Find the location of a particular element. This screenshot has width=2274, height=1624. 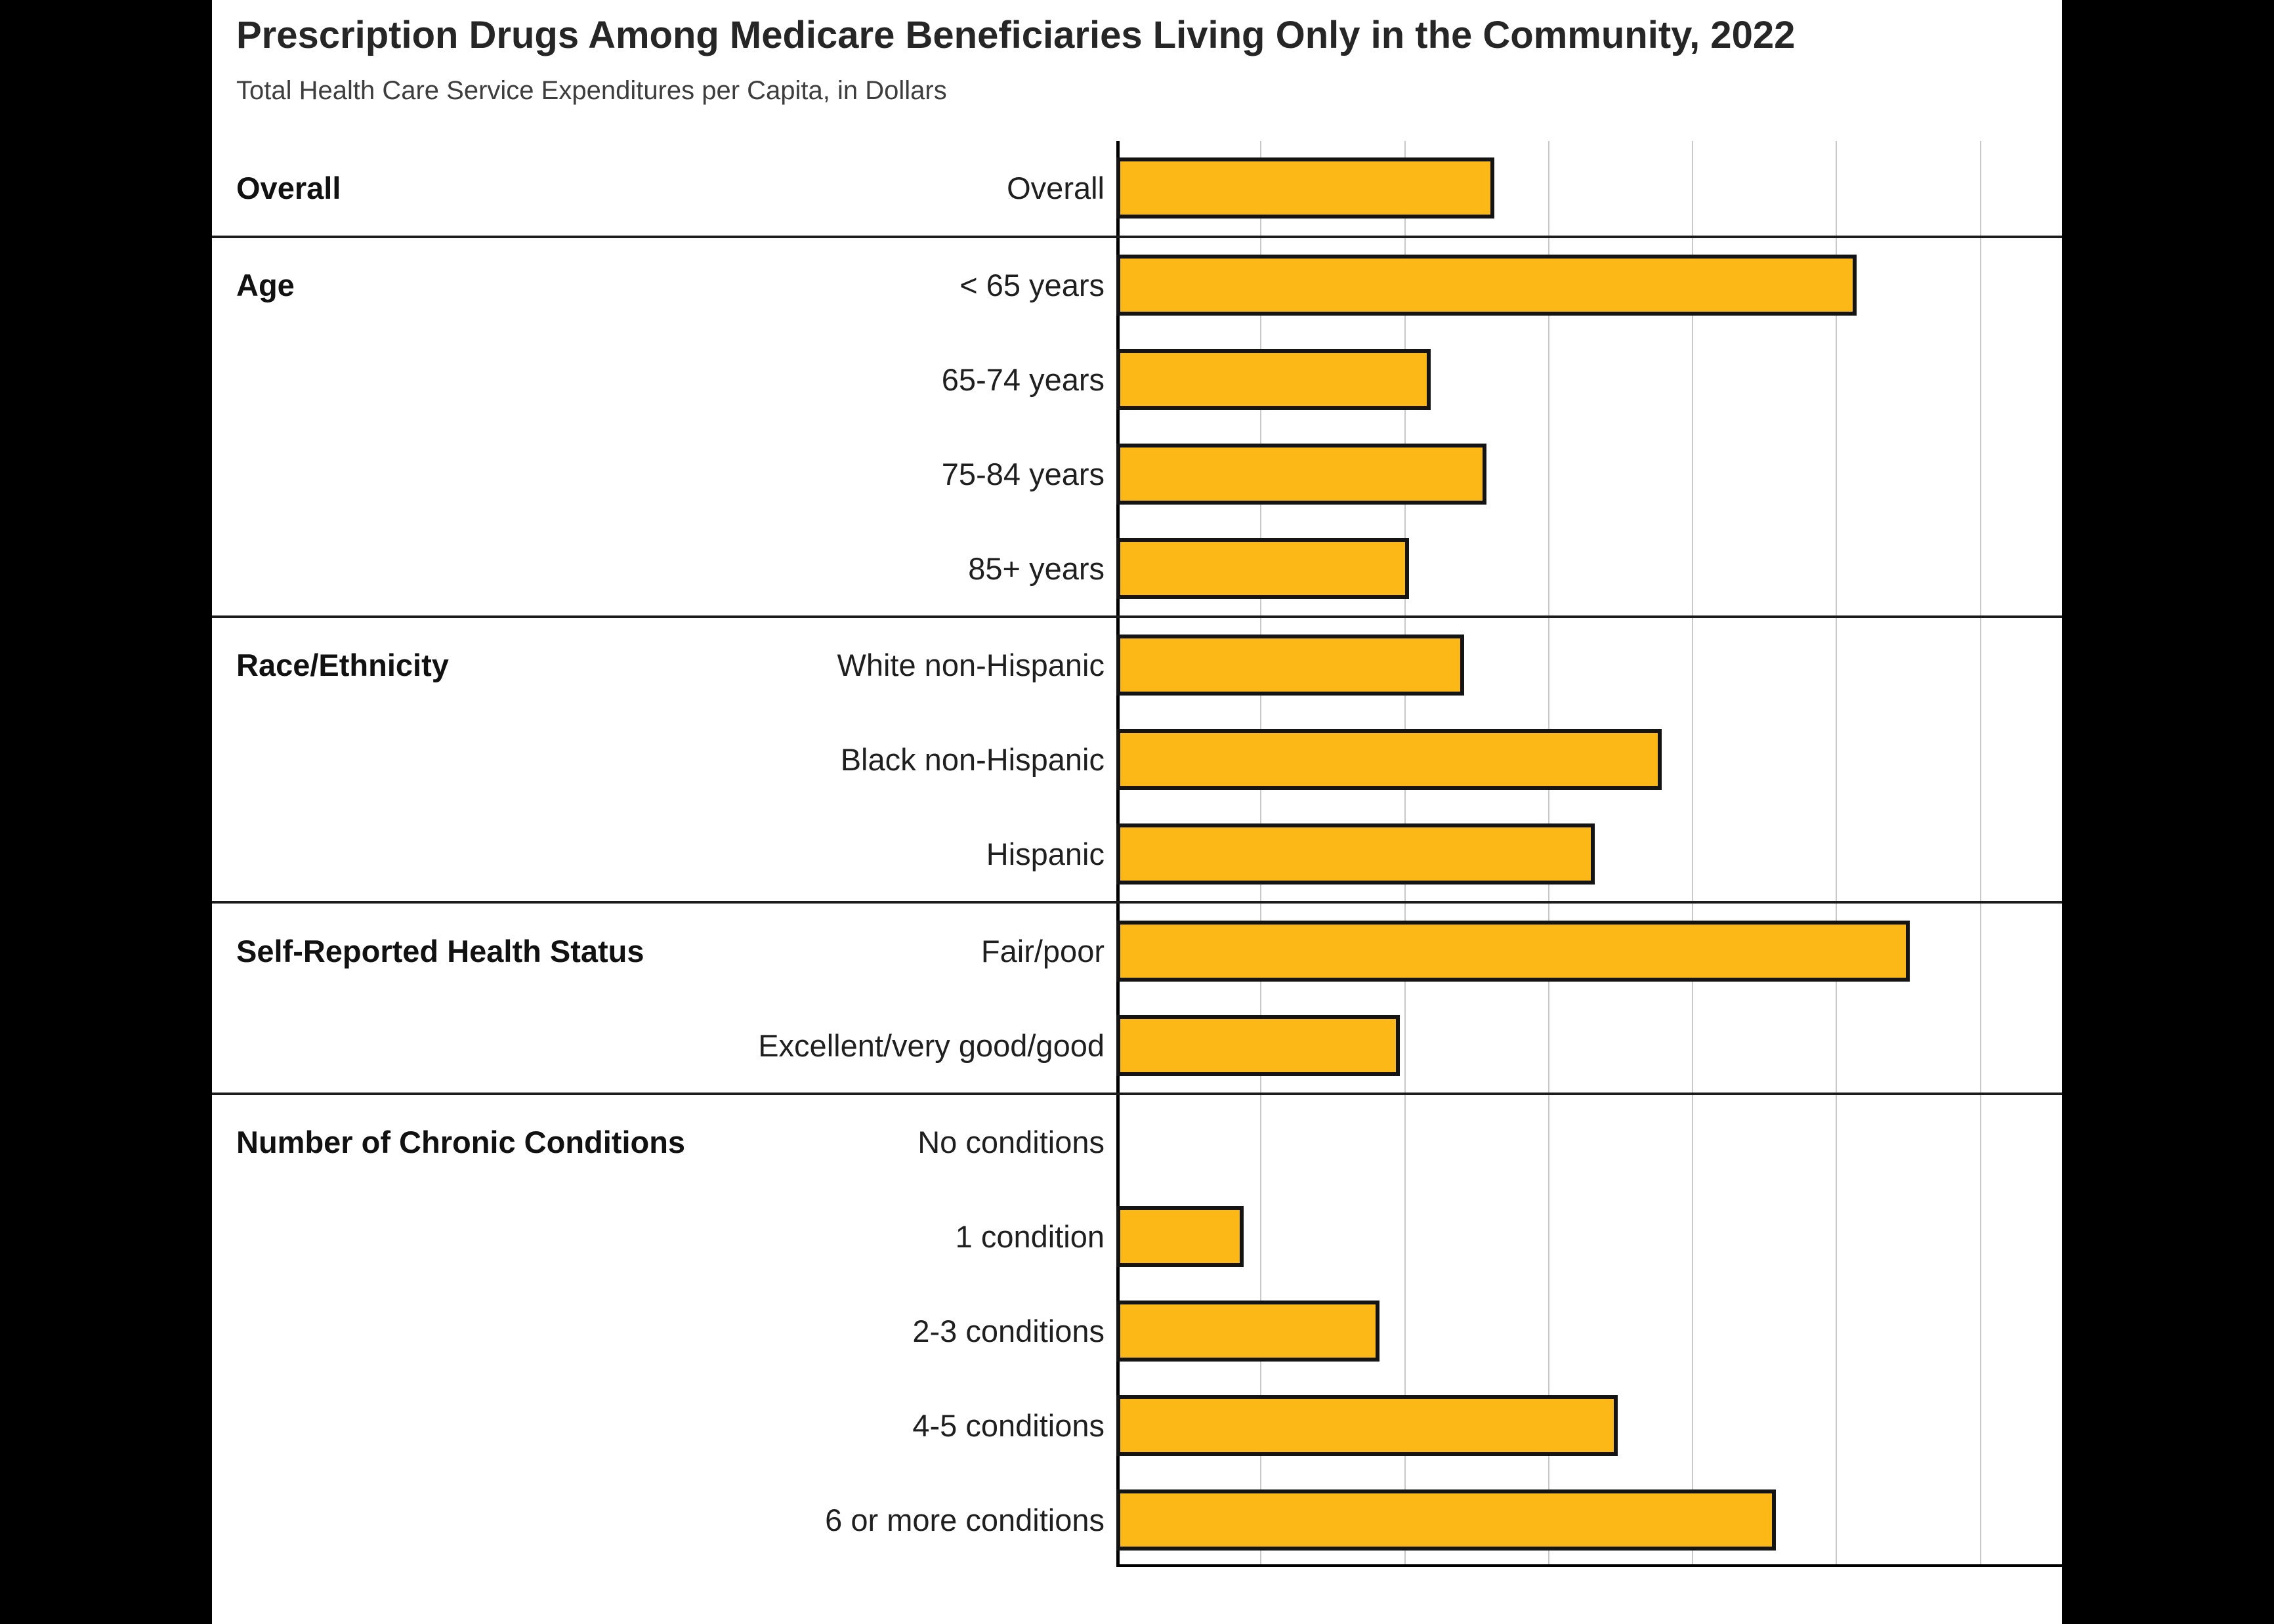

row-label: 1 condition is located at coordinates (1030, 1237).